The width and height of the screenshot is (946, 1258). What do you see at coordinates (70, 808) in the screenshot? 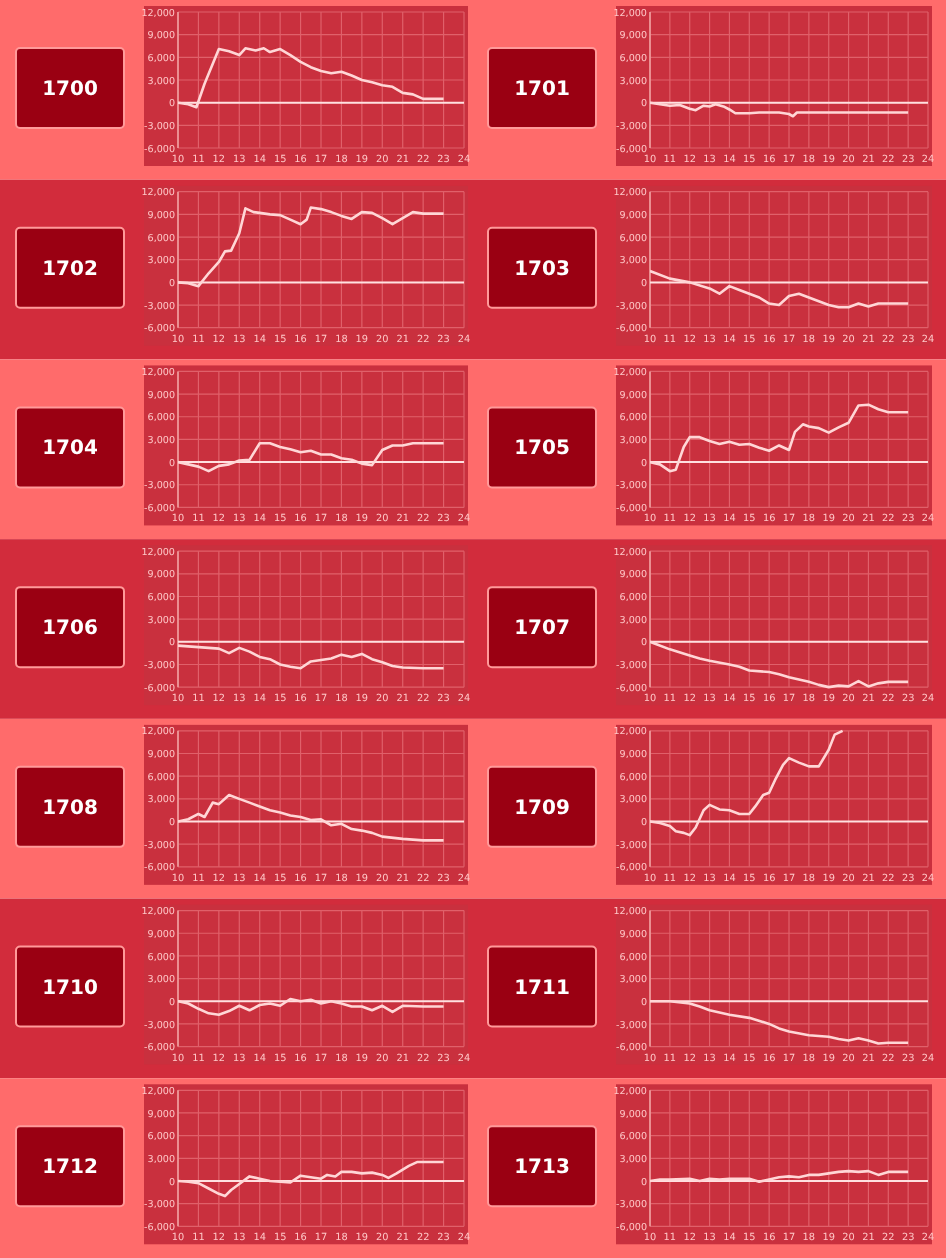
I see `text: 1708` at bounding box center [70, 808].